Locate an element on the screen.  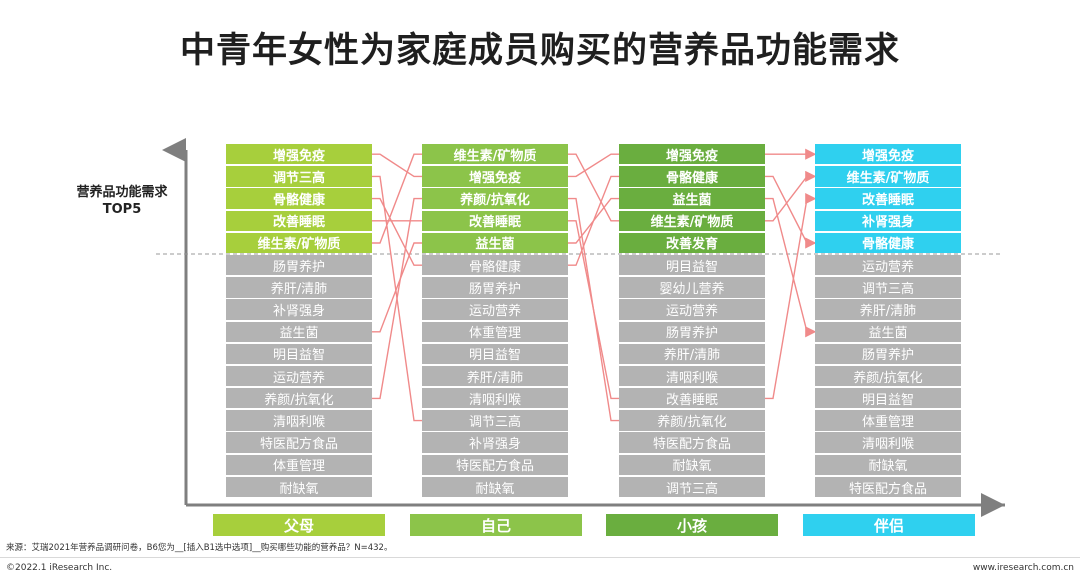
item-2-12: 养颜/抗氧化 is located at coordinates (692, 420).